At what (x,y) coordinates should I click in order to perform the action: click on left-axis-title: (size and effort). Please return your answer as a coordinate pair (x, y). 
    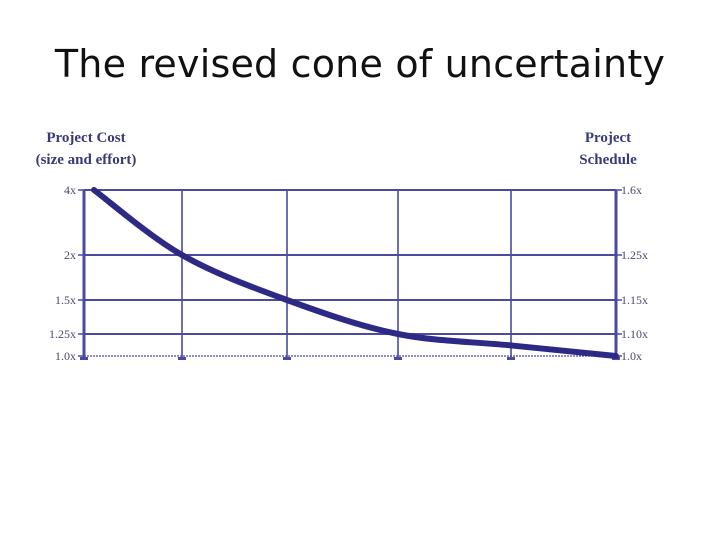
    Looking at the image, I should click on (86, 160).